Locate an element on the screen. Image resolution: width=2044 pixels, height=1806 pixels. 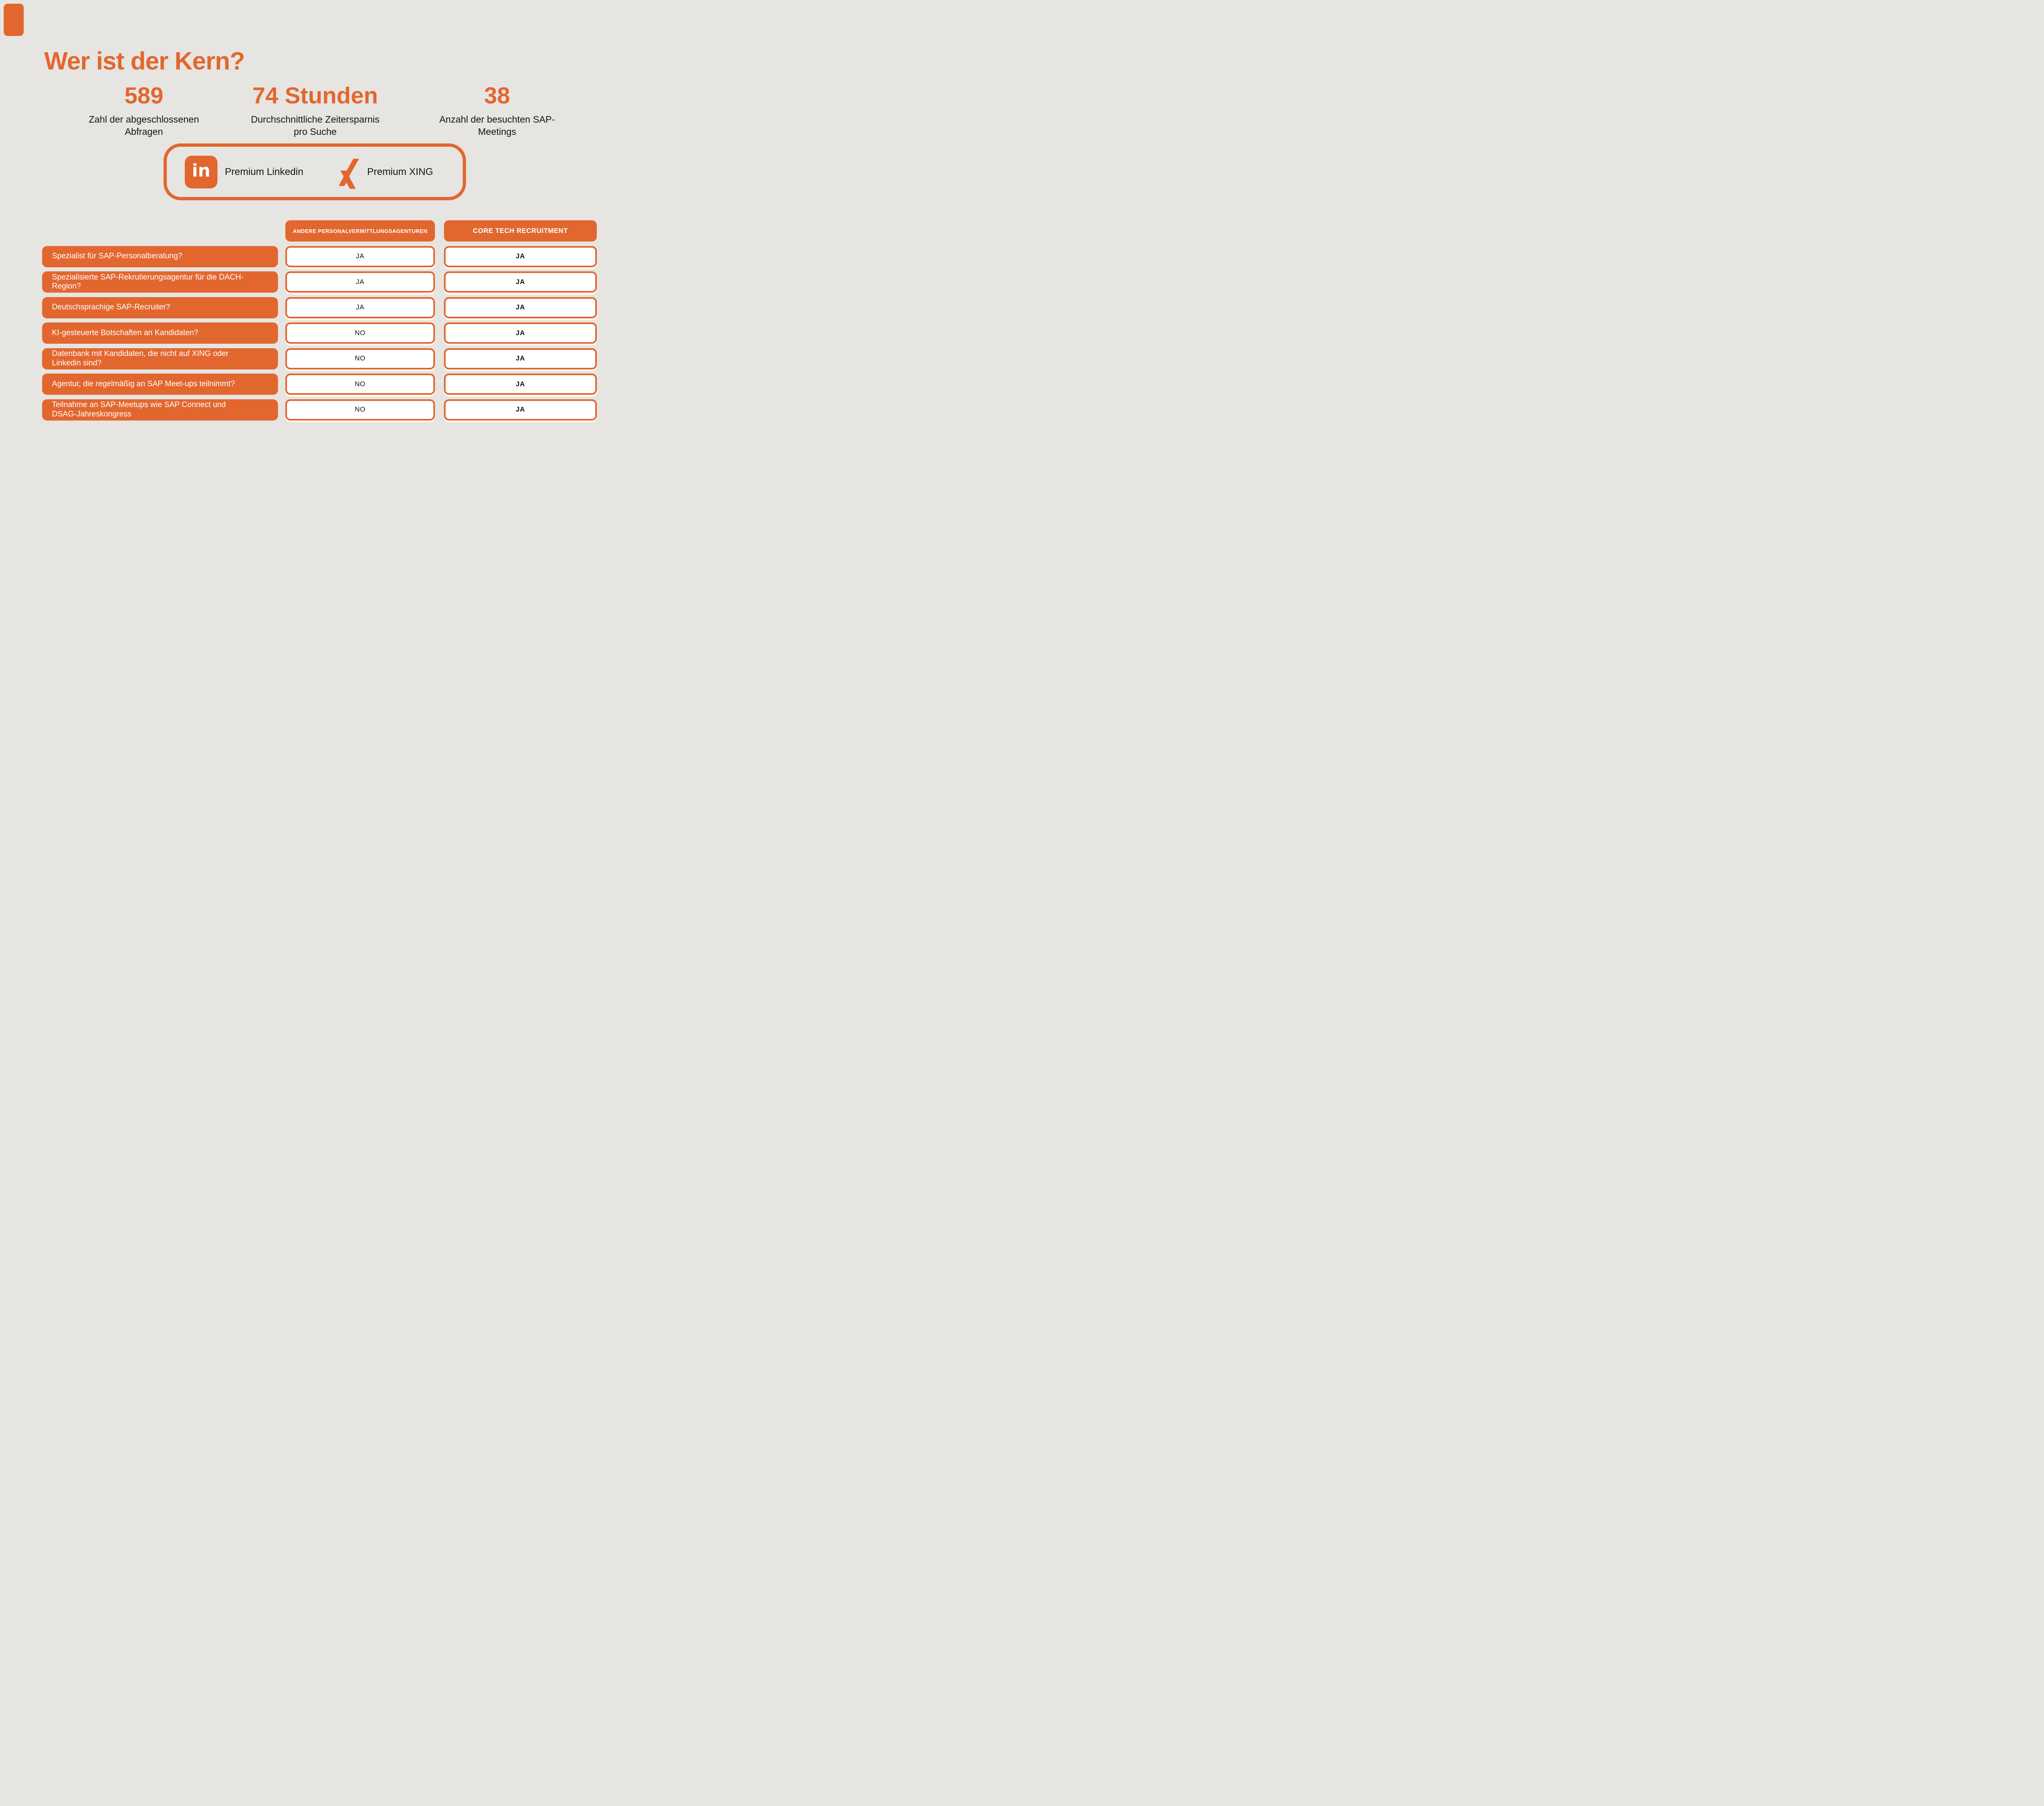
premium-linkedin-label: Premium Linkedin is located at coordinates (264, 172).